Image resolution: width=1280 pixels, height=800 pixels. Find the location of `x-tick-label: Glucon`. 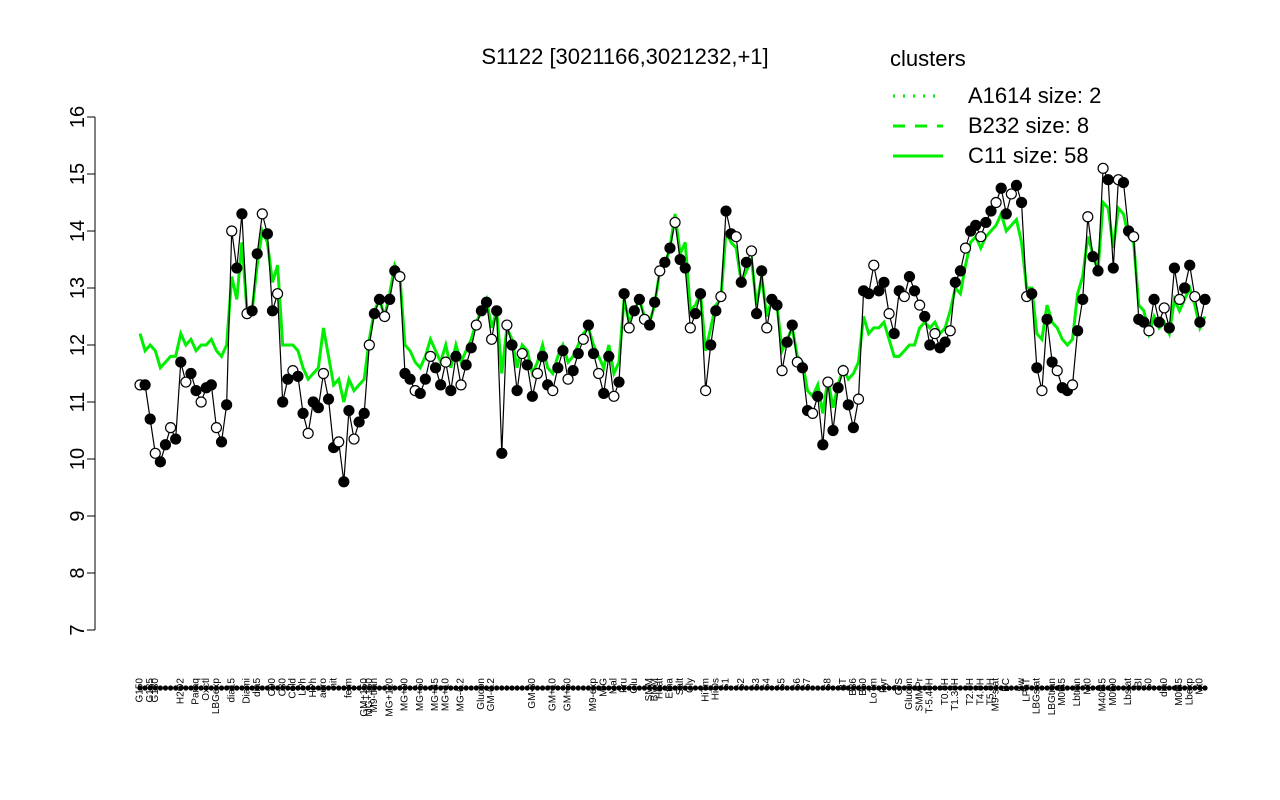

x-tick-label: Glucon is located at coordinates (909, 694).